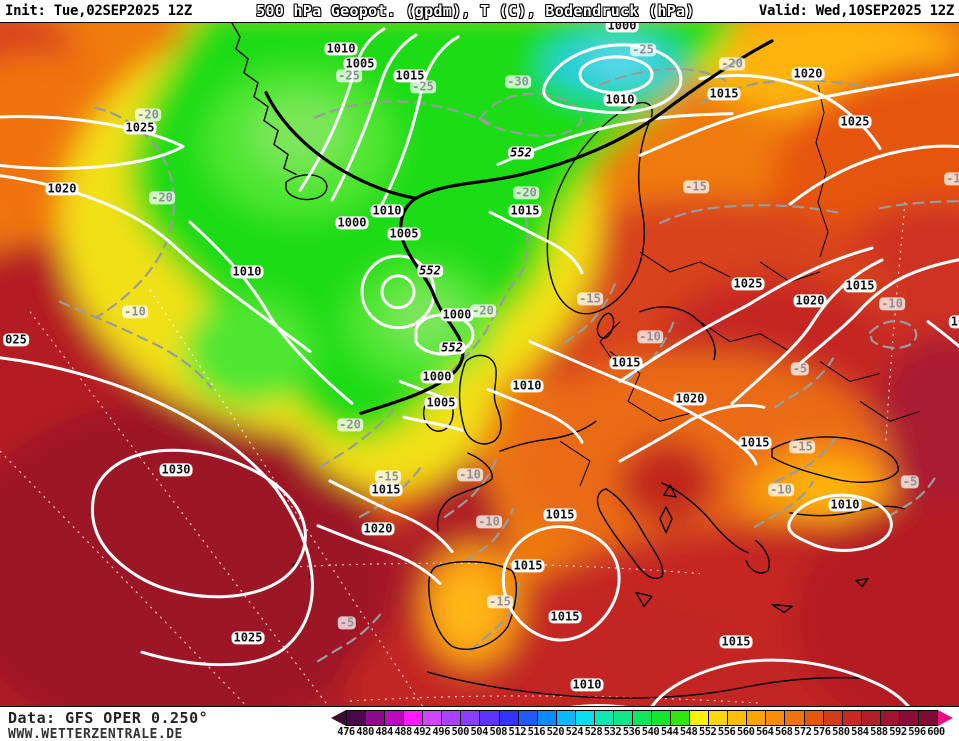 This screenshot has width=959, height=741. I want to click on colorbar-tick-label: 560, so click(745, 732).